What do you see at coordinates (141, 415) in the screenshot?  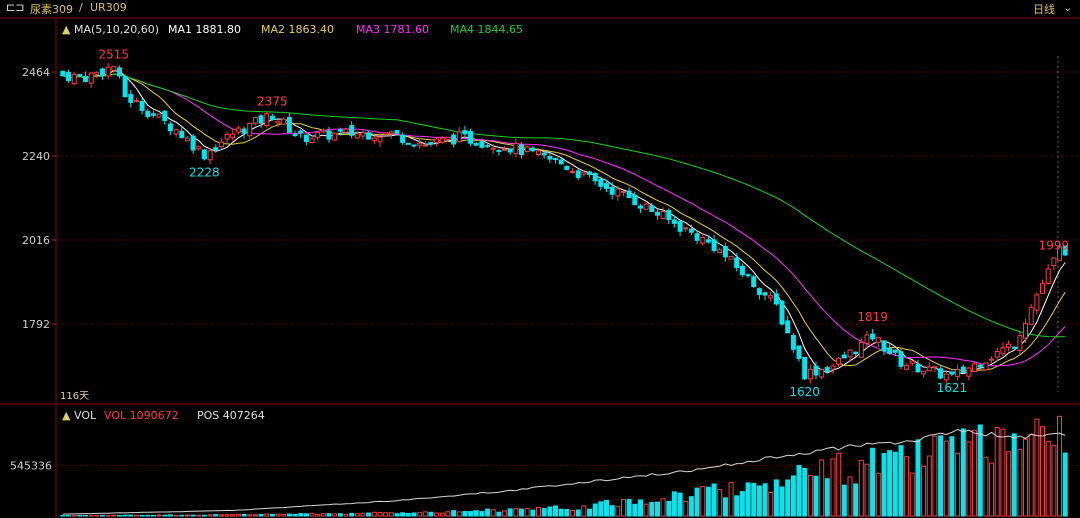 I see `vol-value: VOL 1090672` at bounding box center [141, 415].